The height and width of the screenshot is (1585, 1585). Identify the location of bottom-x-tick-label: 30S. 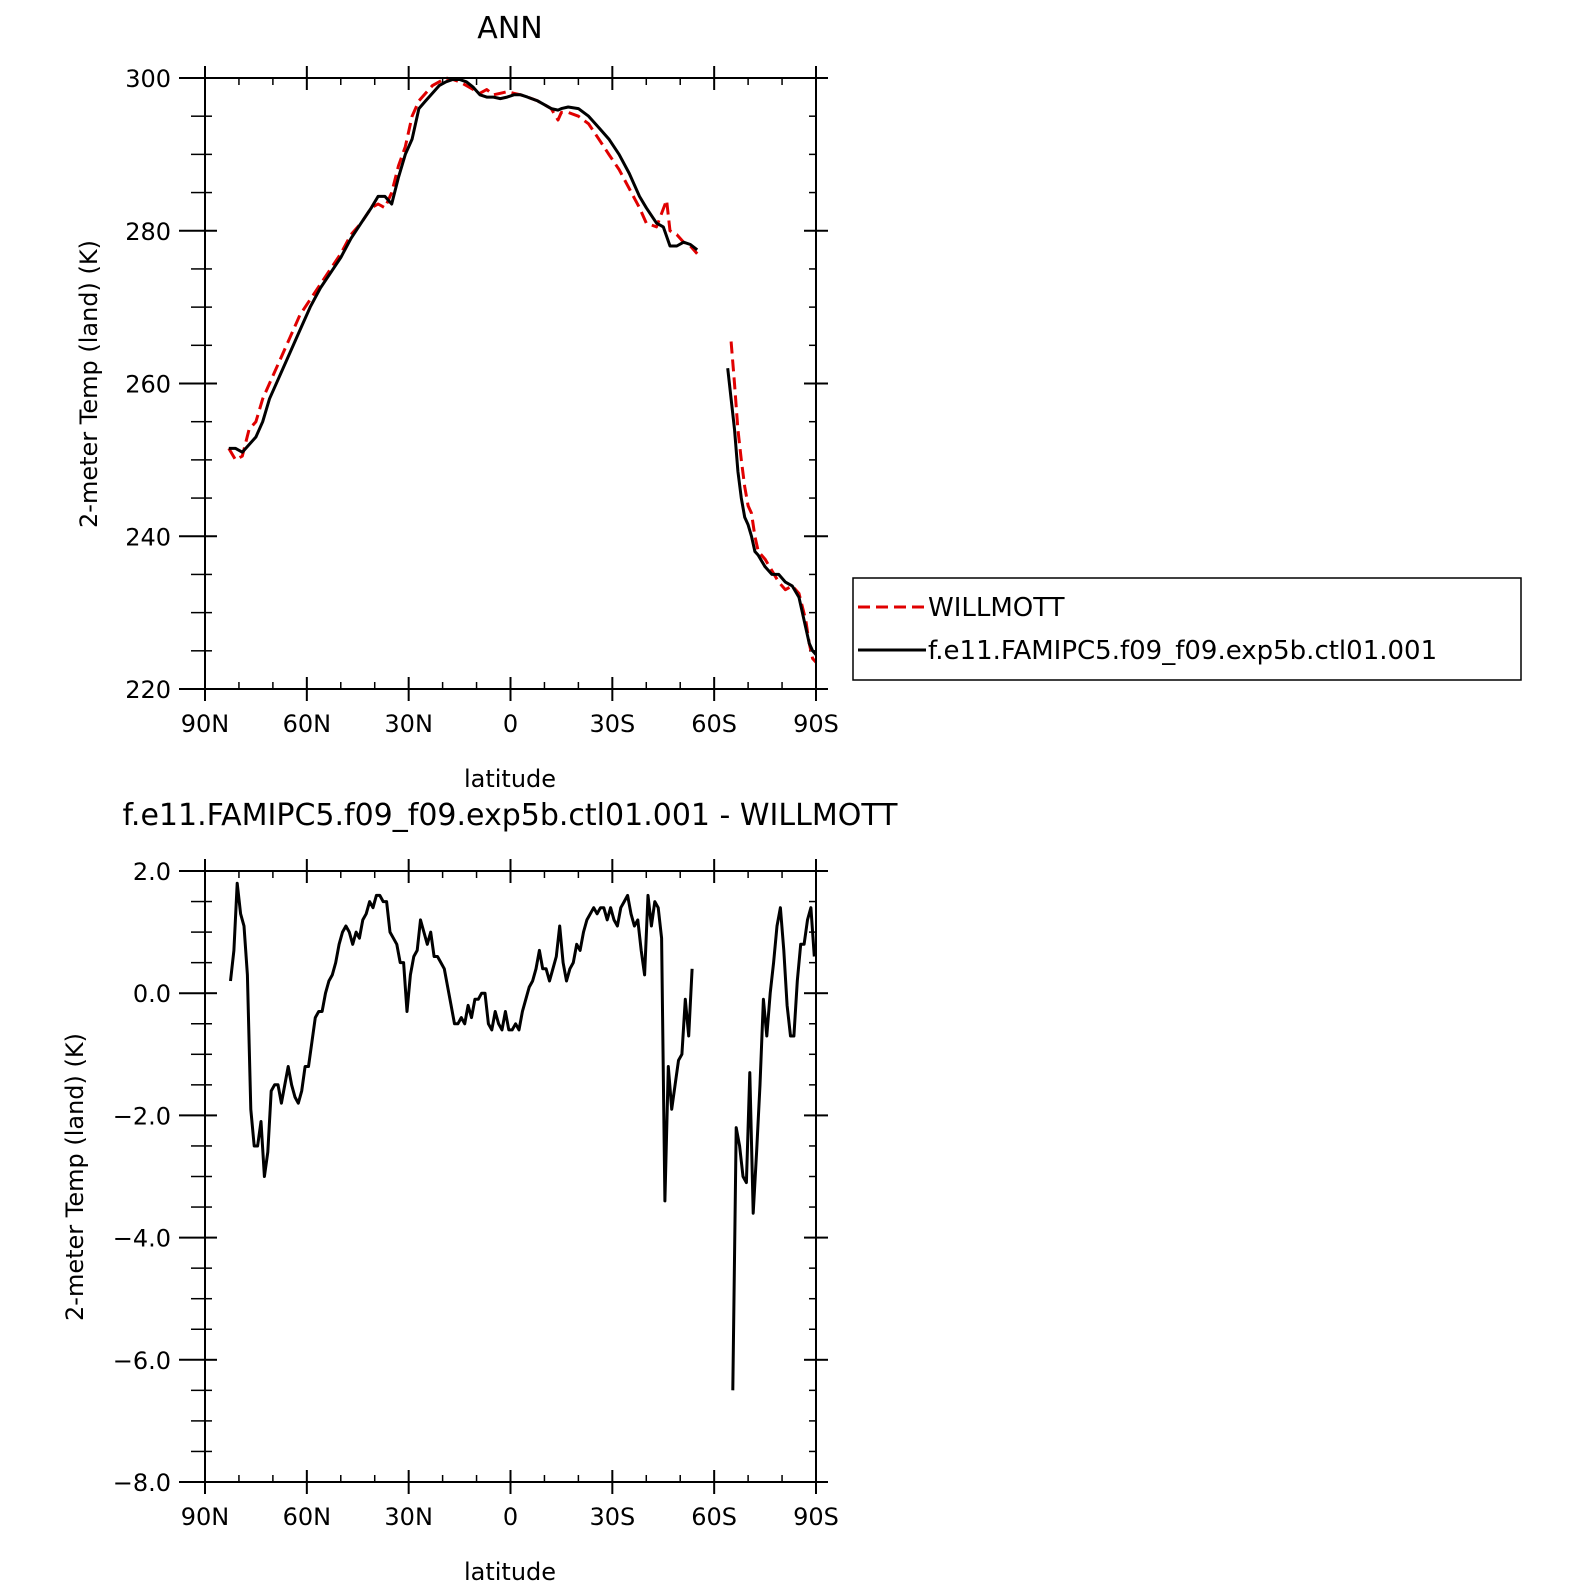
(612, 1517).